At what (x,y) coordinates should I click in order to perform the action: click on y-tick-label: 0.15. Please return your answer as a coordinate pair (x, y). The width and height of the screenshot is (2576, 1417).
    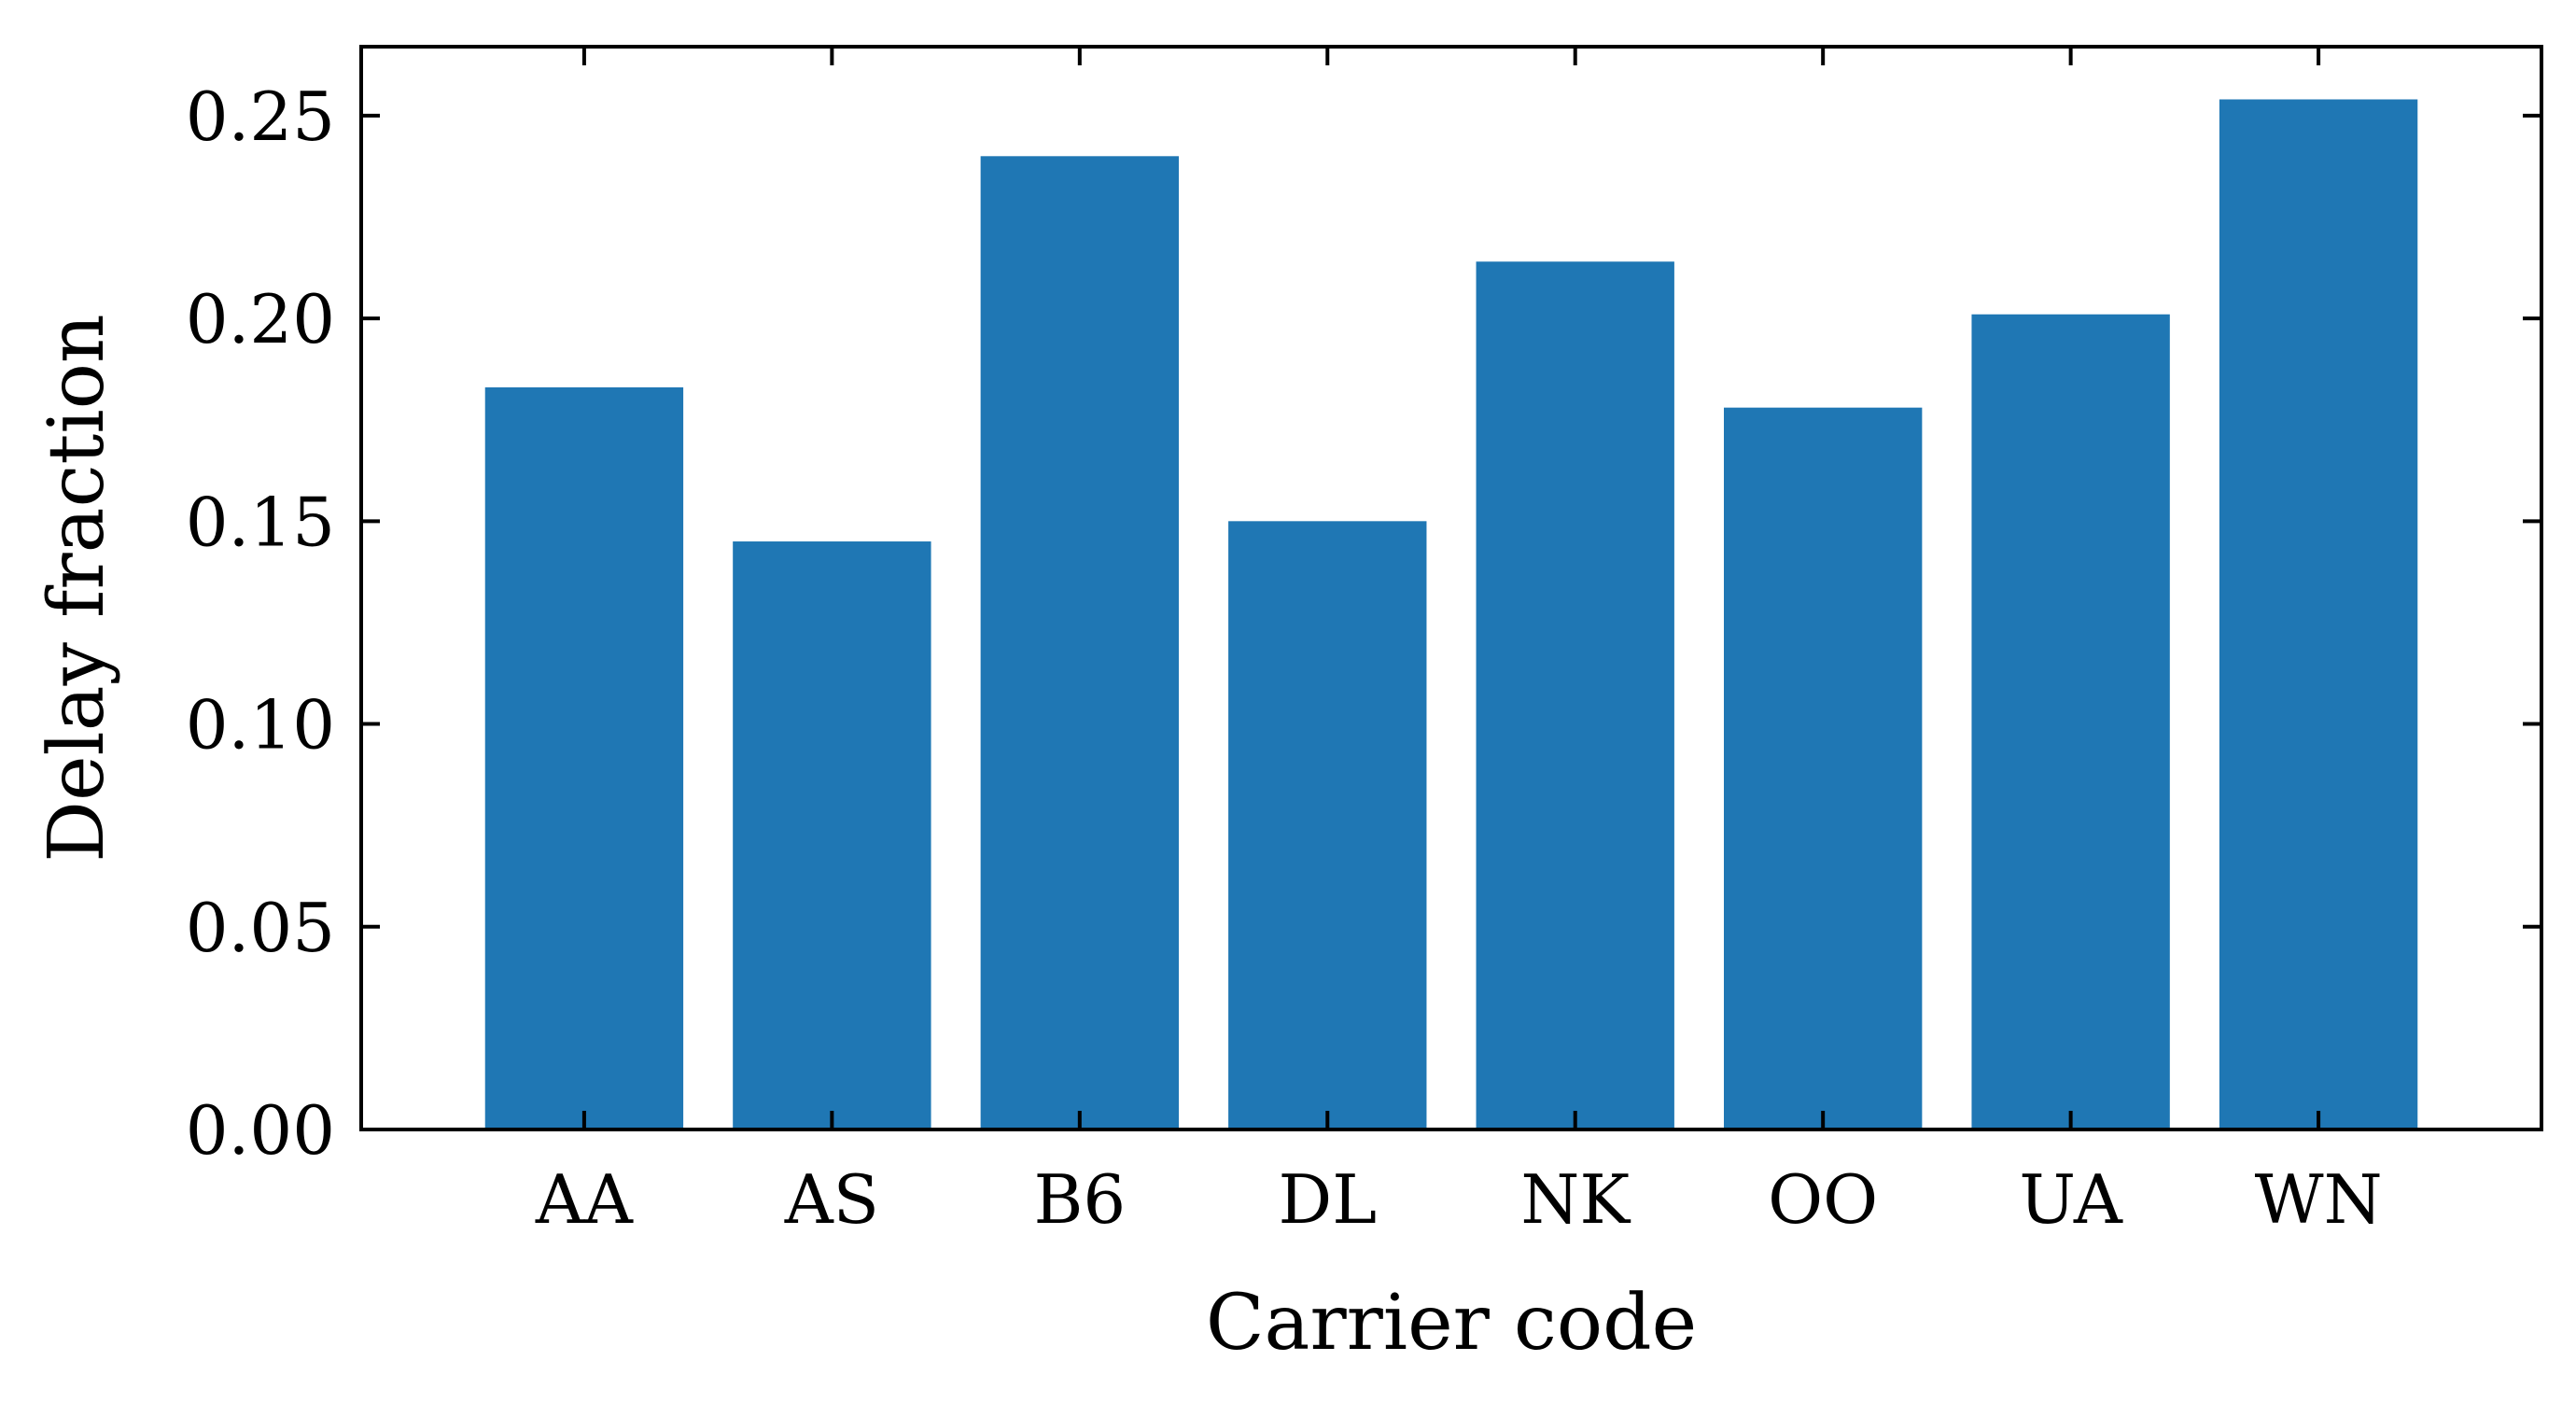
    Looking at the image, I should click on (260, 522).